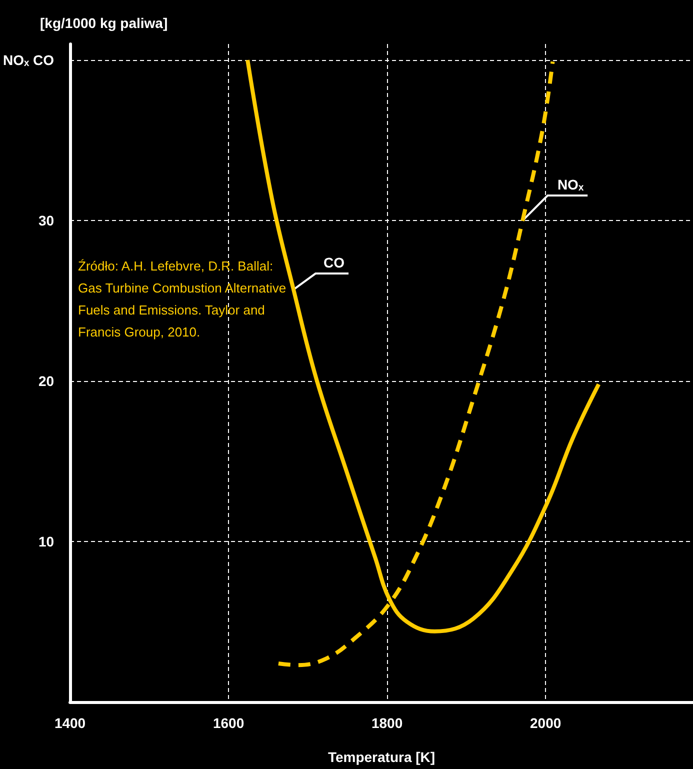 This screenshot has width=693, height=769. What do you see at coordinates (546, 723) in the screenshot?
I see `x-tick-label: 2000` at bounding box center [546, 723].